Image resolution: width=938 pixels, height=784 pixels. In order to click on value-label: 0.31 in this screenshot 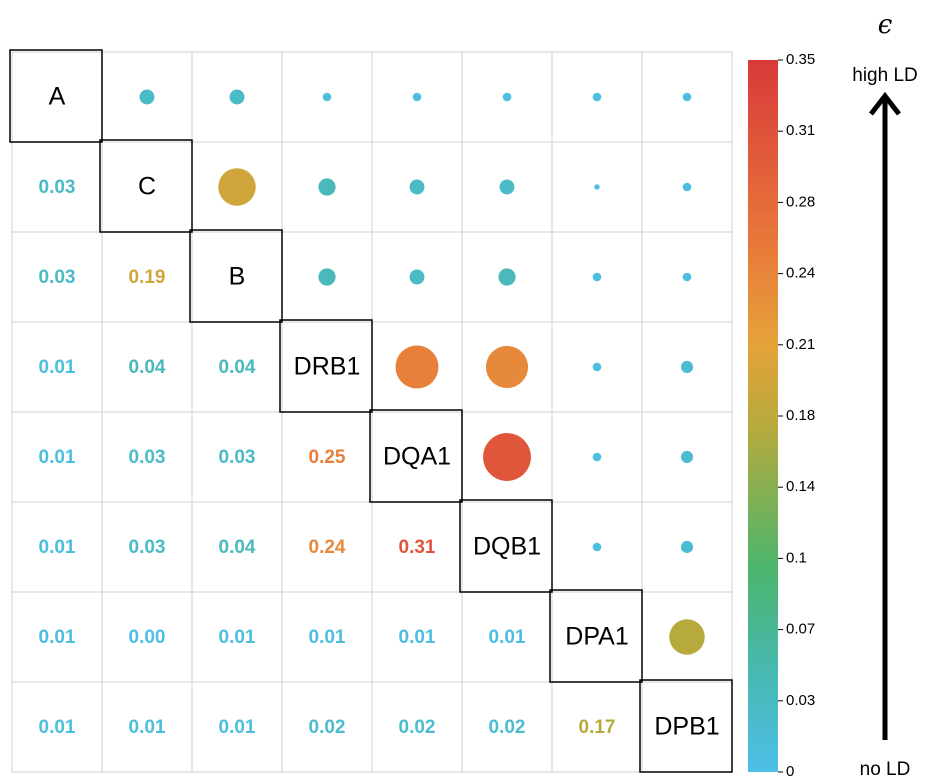, I will do `click(417, 547)`.